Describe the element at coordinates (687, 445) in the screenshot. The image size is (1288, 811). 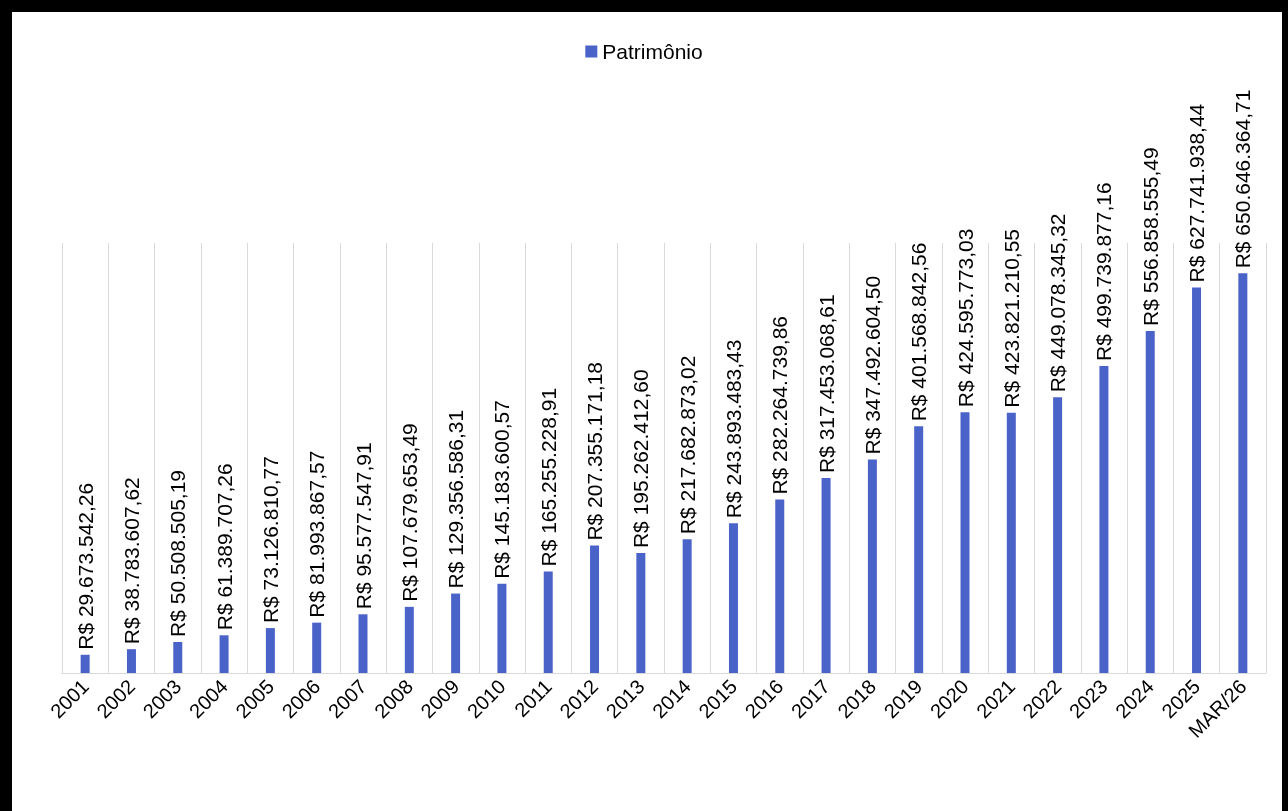
I see `data-label: R$ 217.682.873,02` at that location.